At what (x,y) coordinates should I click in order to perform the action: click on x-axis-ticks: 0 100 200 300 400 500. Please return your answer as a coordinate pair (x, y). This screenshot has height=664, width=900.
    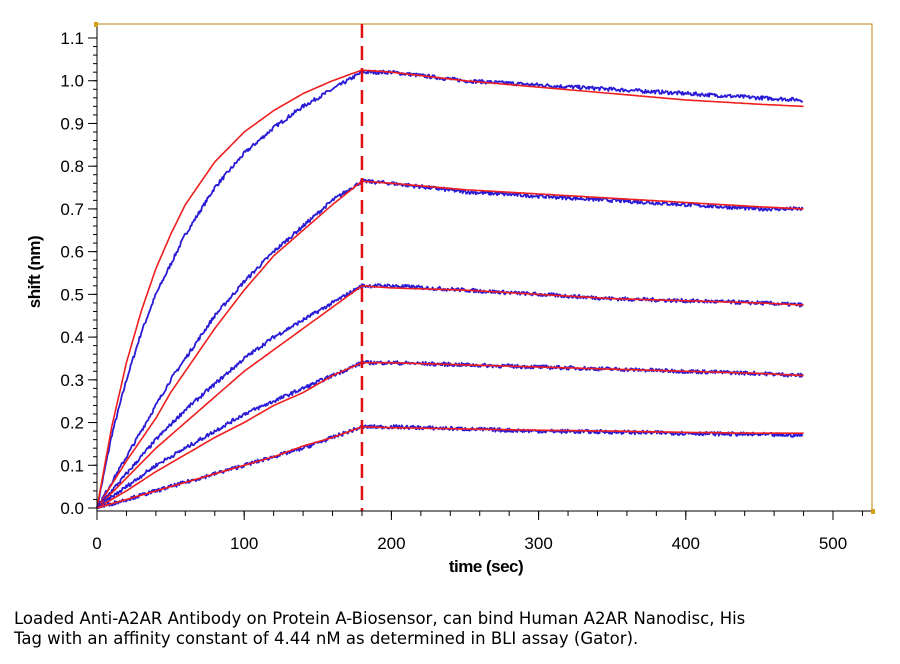
    Looking at the image, I should click on (477, 532).